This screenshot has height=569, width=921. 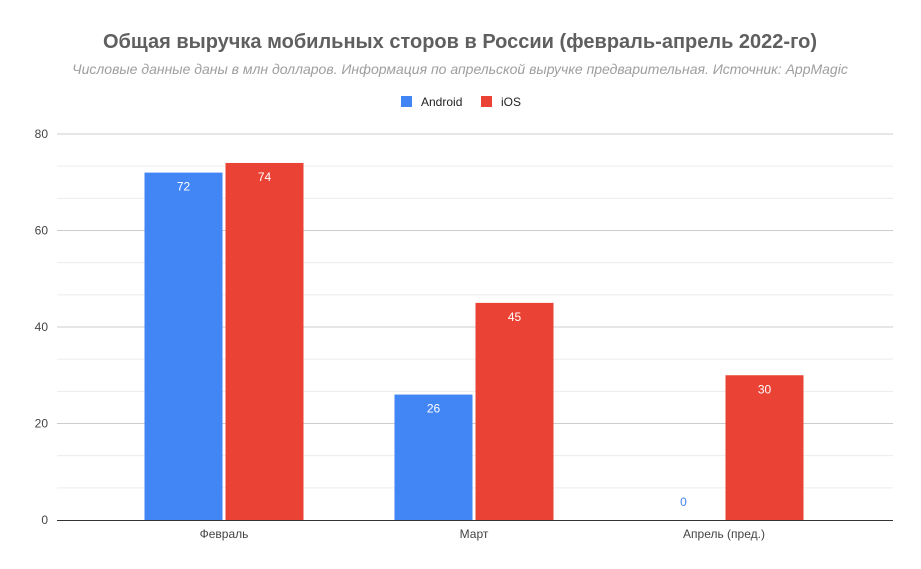 I want to click on x-tick-label: Март, so click(x=474, y=534).